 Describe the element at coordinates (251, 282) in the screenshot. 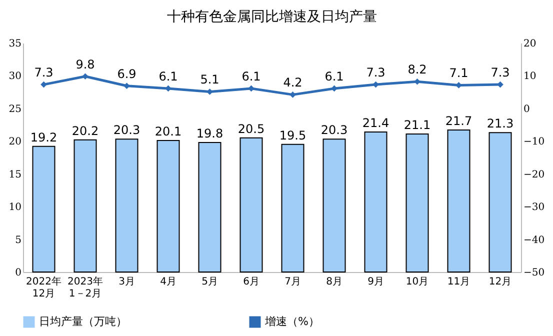

I see `x-tick-label: 6月` at that location.